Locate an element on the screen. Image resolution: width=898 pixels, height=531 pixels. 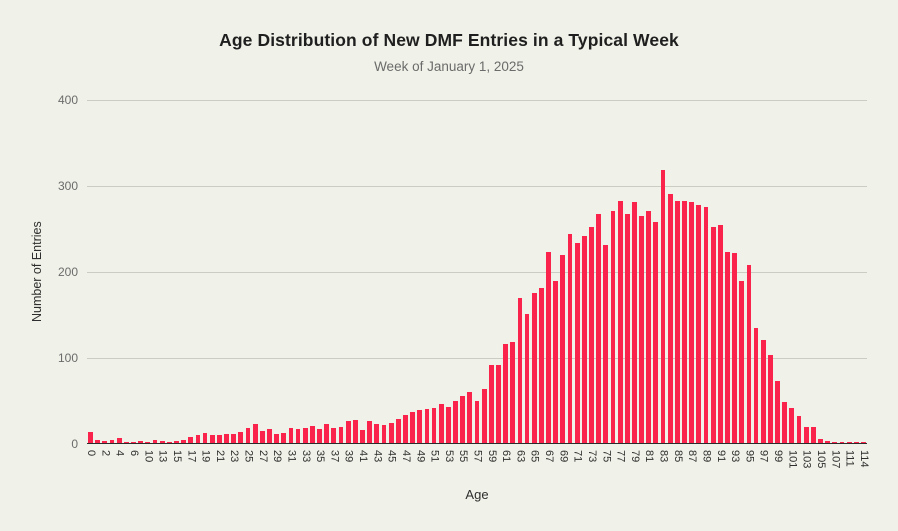
x-tick-label: 57 is located at coordinates (477, 456).